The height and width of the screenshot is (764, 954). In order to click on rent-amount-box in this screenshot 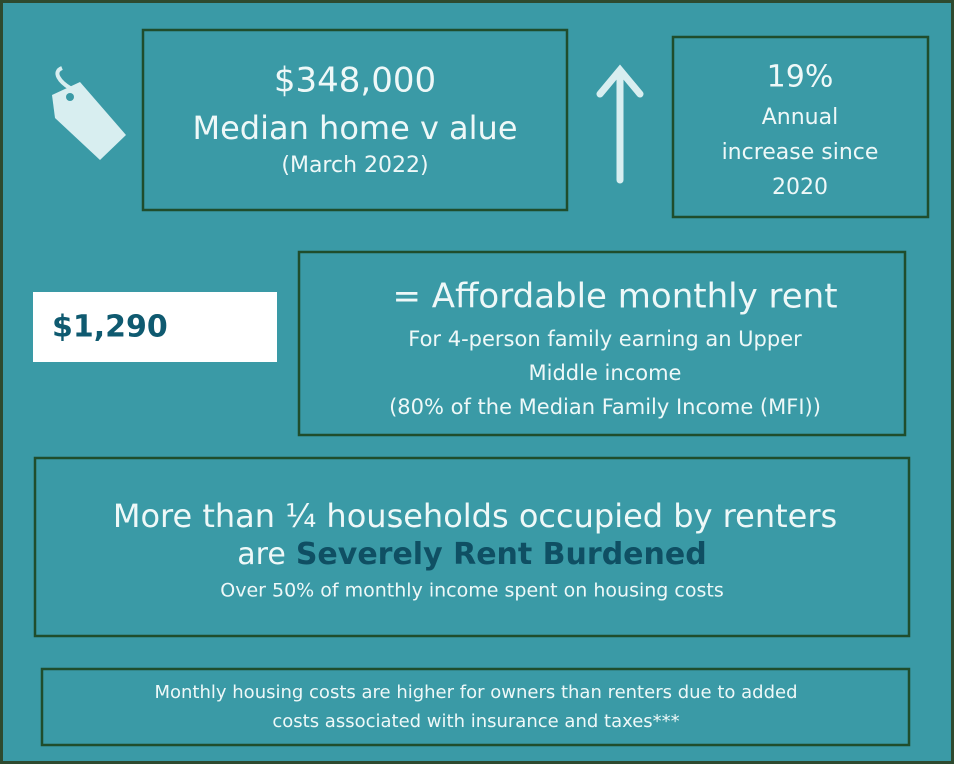, I will do `click(155, 327)`.